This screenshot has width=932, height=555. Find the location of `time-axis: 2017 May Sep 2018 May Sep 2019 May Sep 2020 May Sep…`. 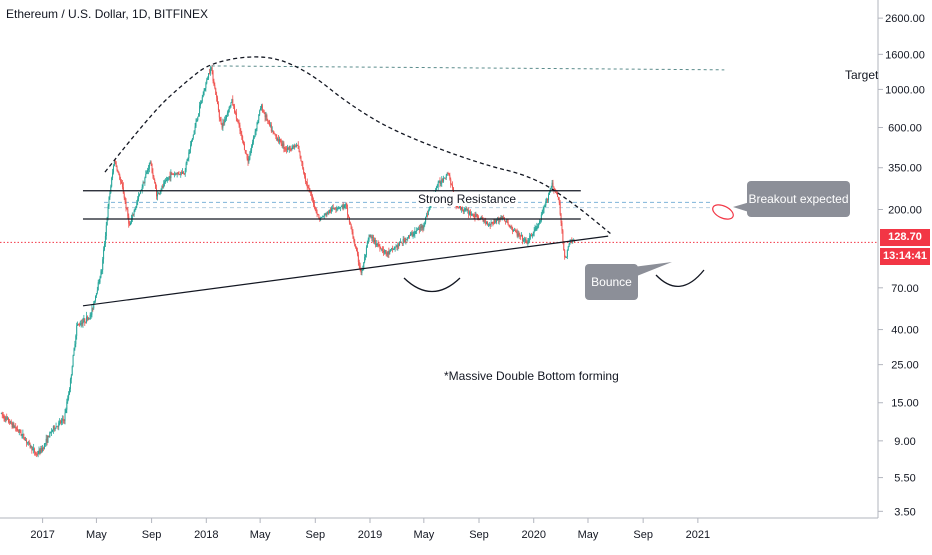

time-axis: 2017 May Sep 2018 May Sep 2019 May Sep 2020 May Sep… is located at coordinates (370, 529).